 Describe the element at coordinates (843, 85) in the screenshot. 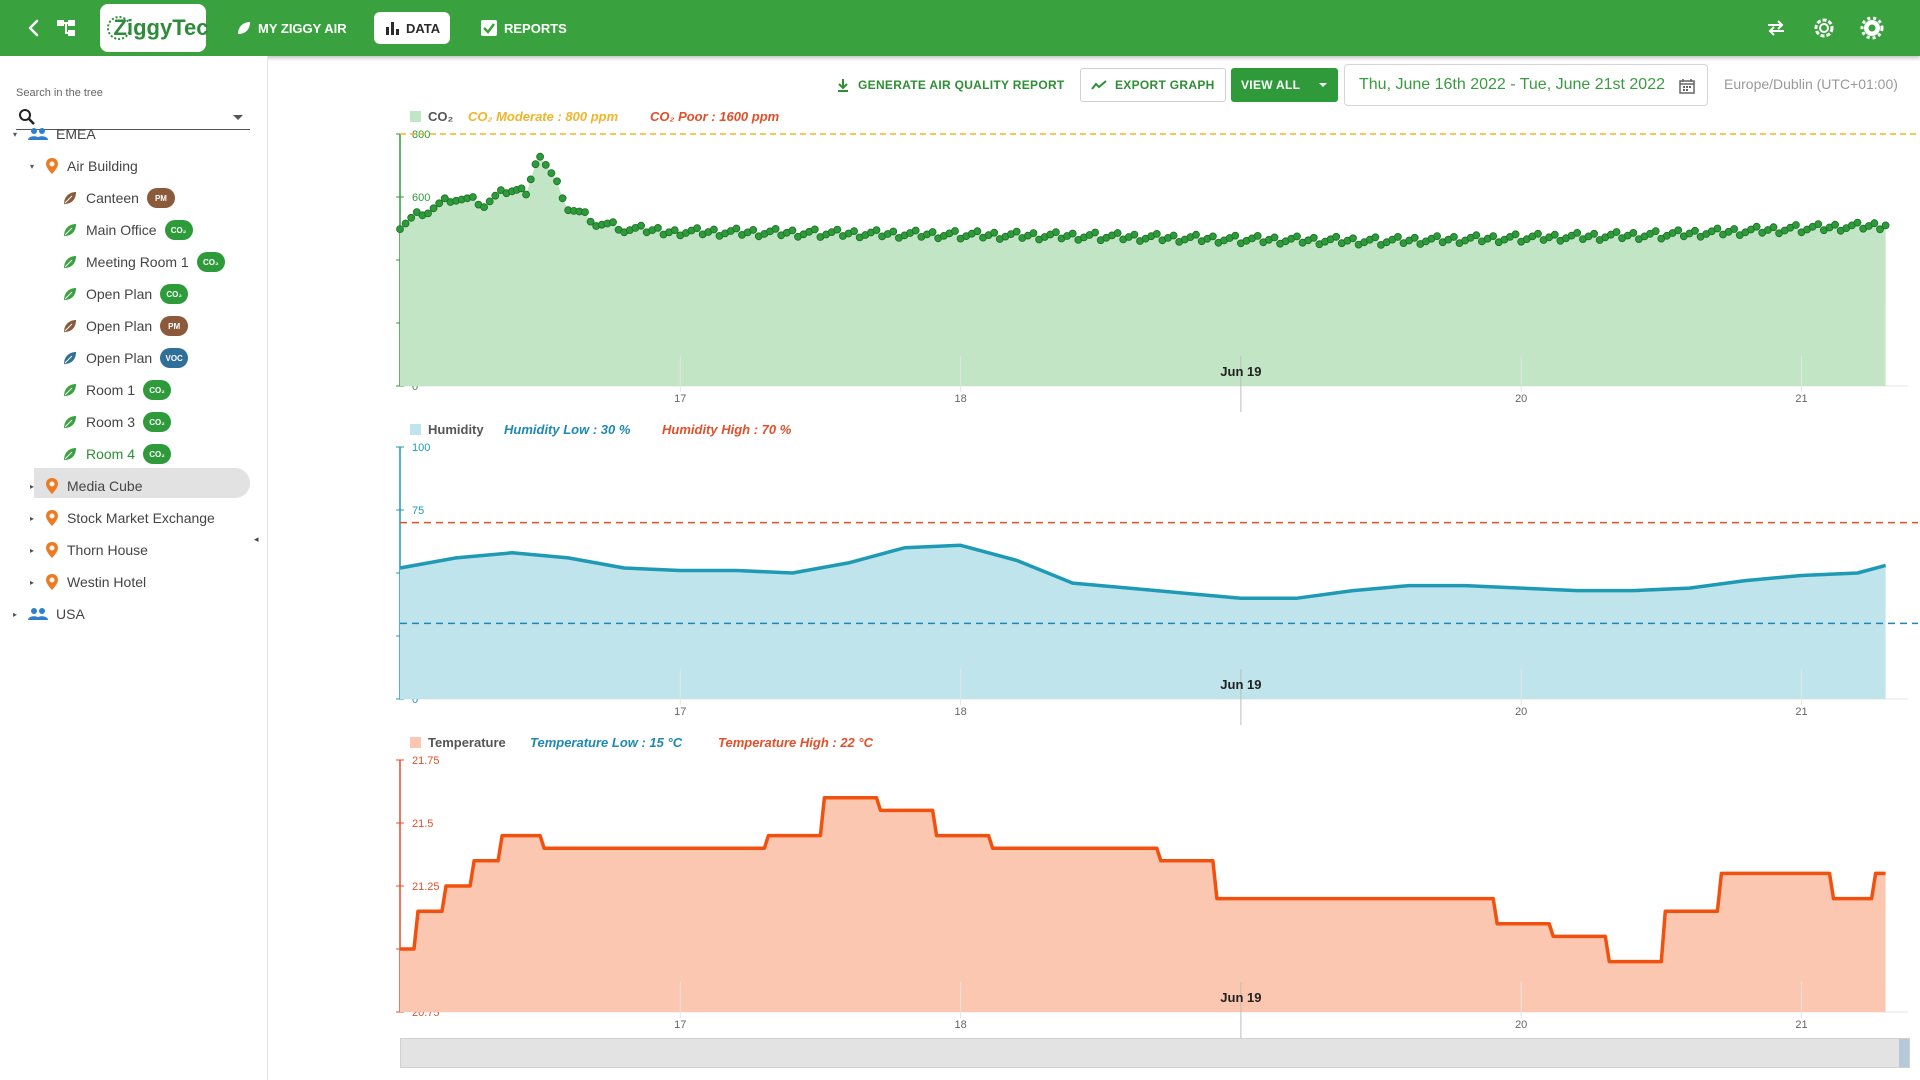

I see `download-icon` at that location.